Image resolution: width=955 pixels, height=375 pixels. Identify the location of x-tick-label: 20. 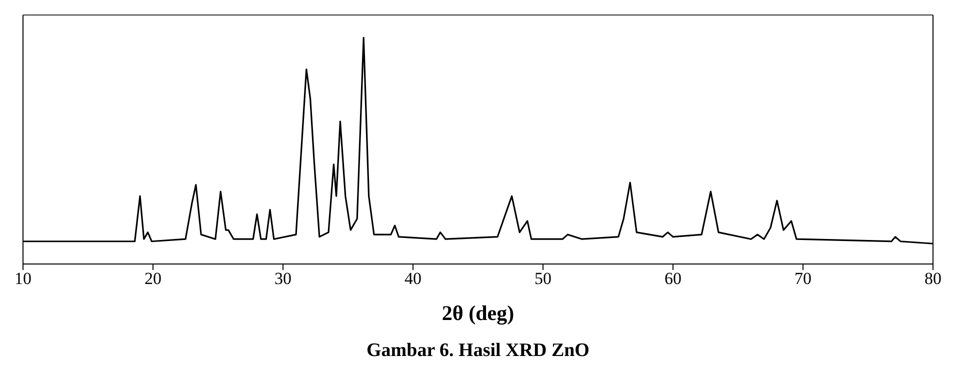
(153, 278).